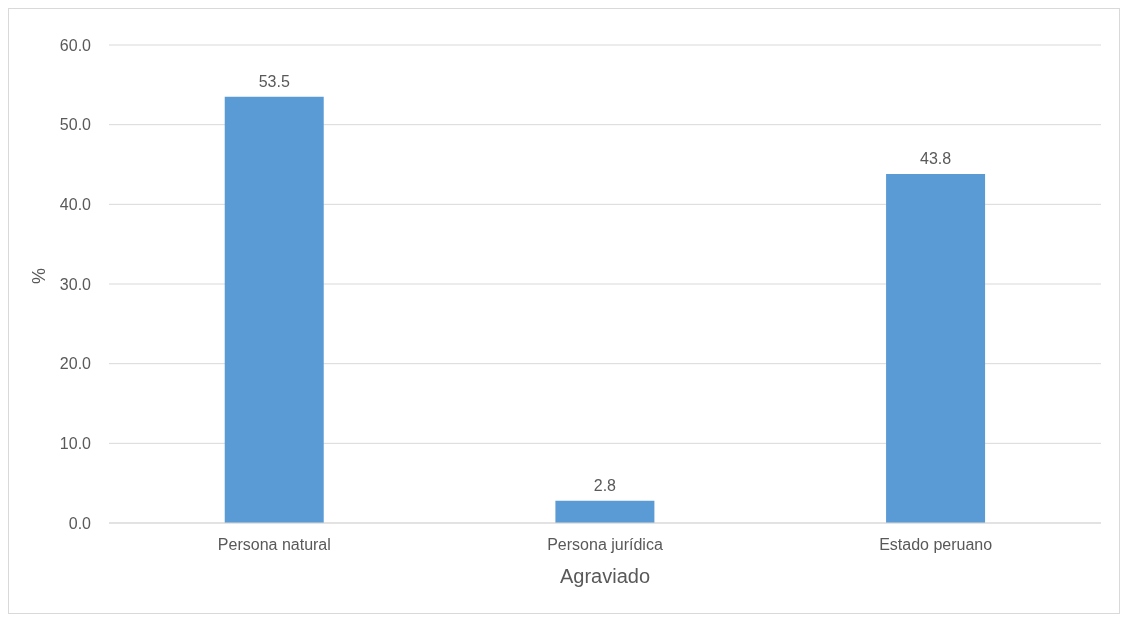 This screenshot has width=1130, height=624. I want to click on y-tick-label: 0.0, so click(80, 523).